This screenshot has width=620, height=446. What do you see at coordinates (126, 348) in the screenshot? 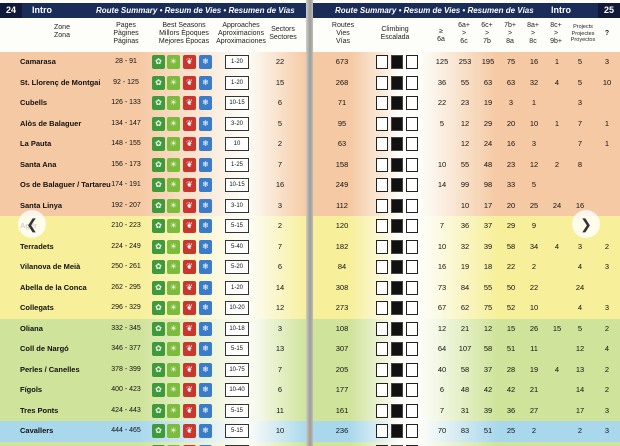
I see `zone-pages: 346 - 377` at bounding box center [126, 348].